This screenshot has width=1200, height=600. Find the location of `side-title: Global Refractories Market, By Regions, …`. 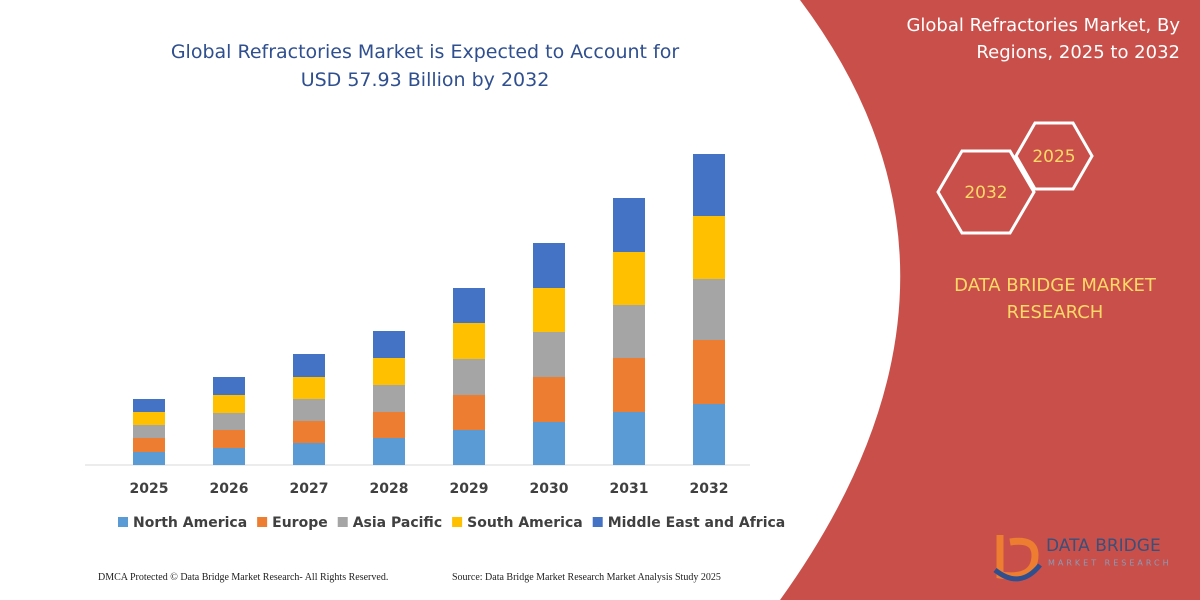

side-title: Global Refractories Market, By Regions, … is located at coordinates (1043, 39).